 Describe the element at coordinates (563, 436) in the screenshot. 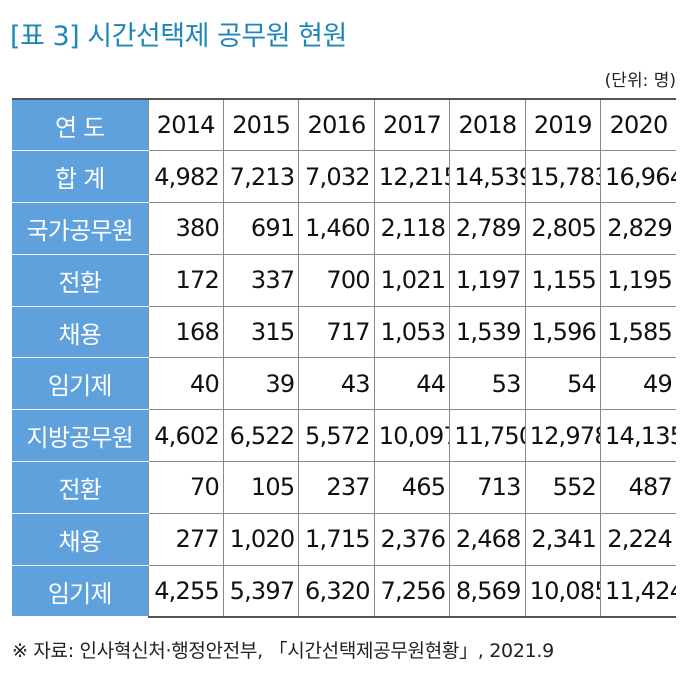

I see `table-cell: 12,978` at that location.